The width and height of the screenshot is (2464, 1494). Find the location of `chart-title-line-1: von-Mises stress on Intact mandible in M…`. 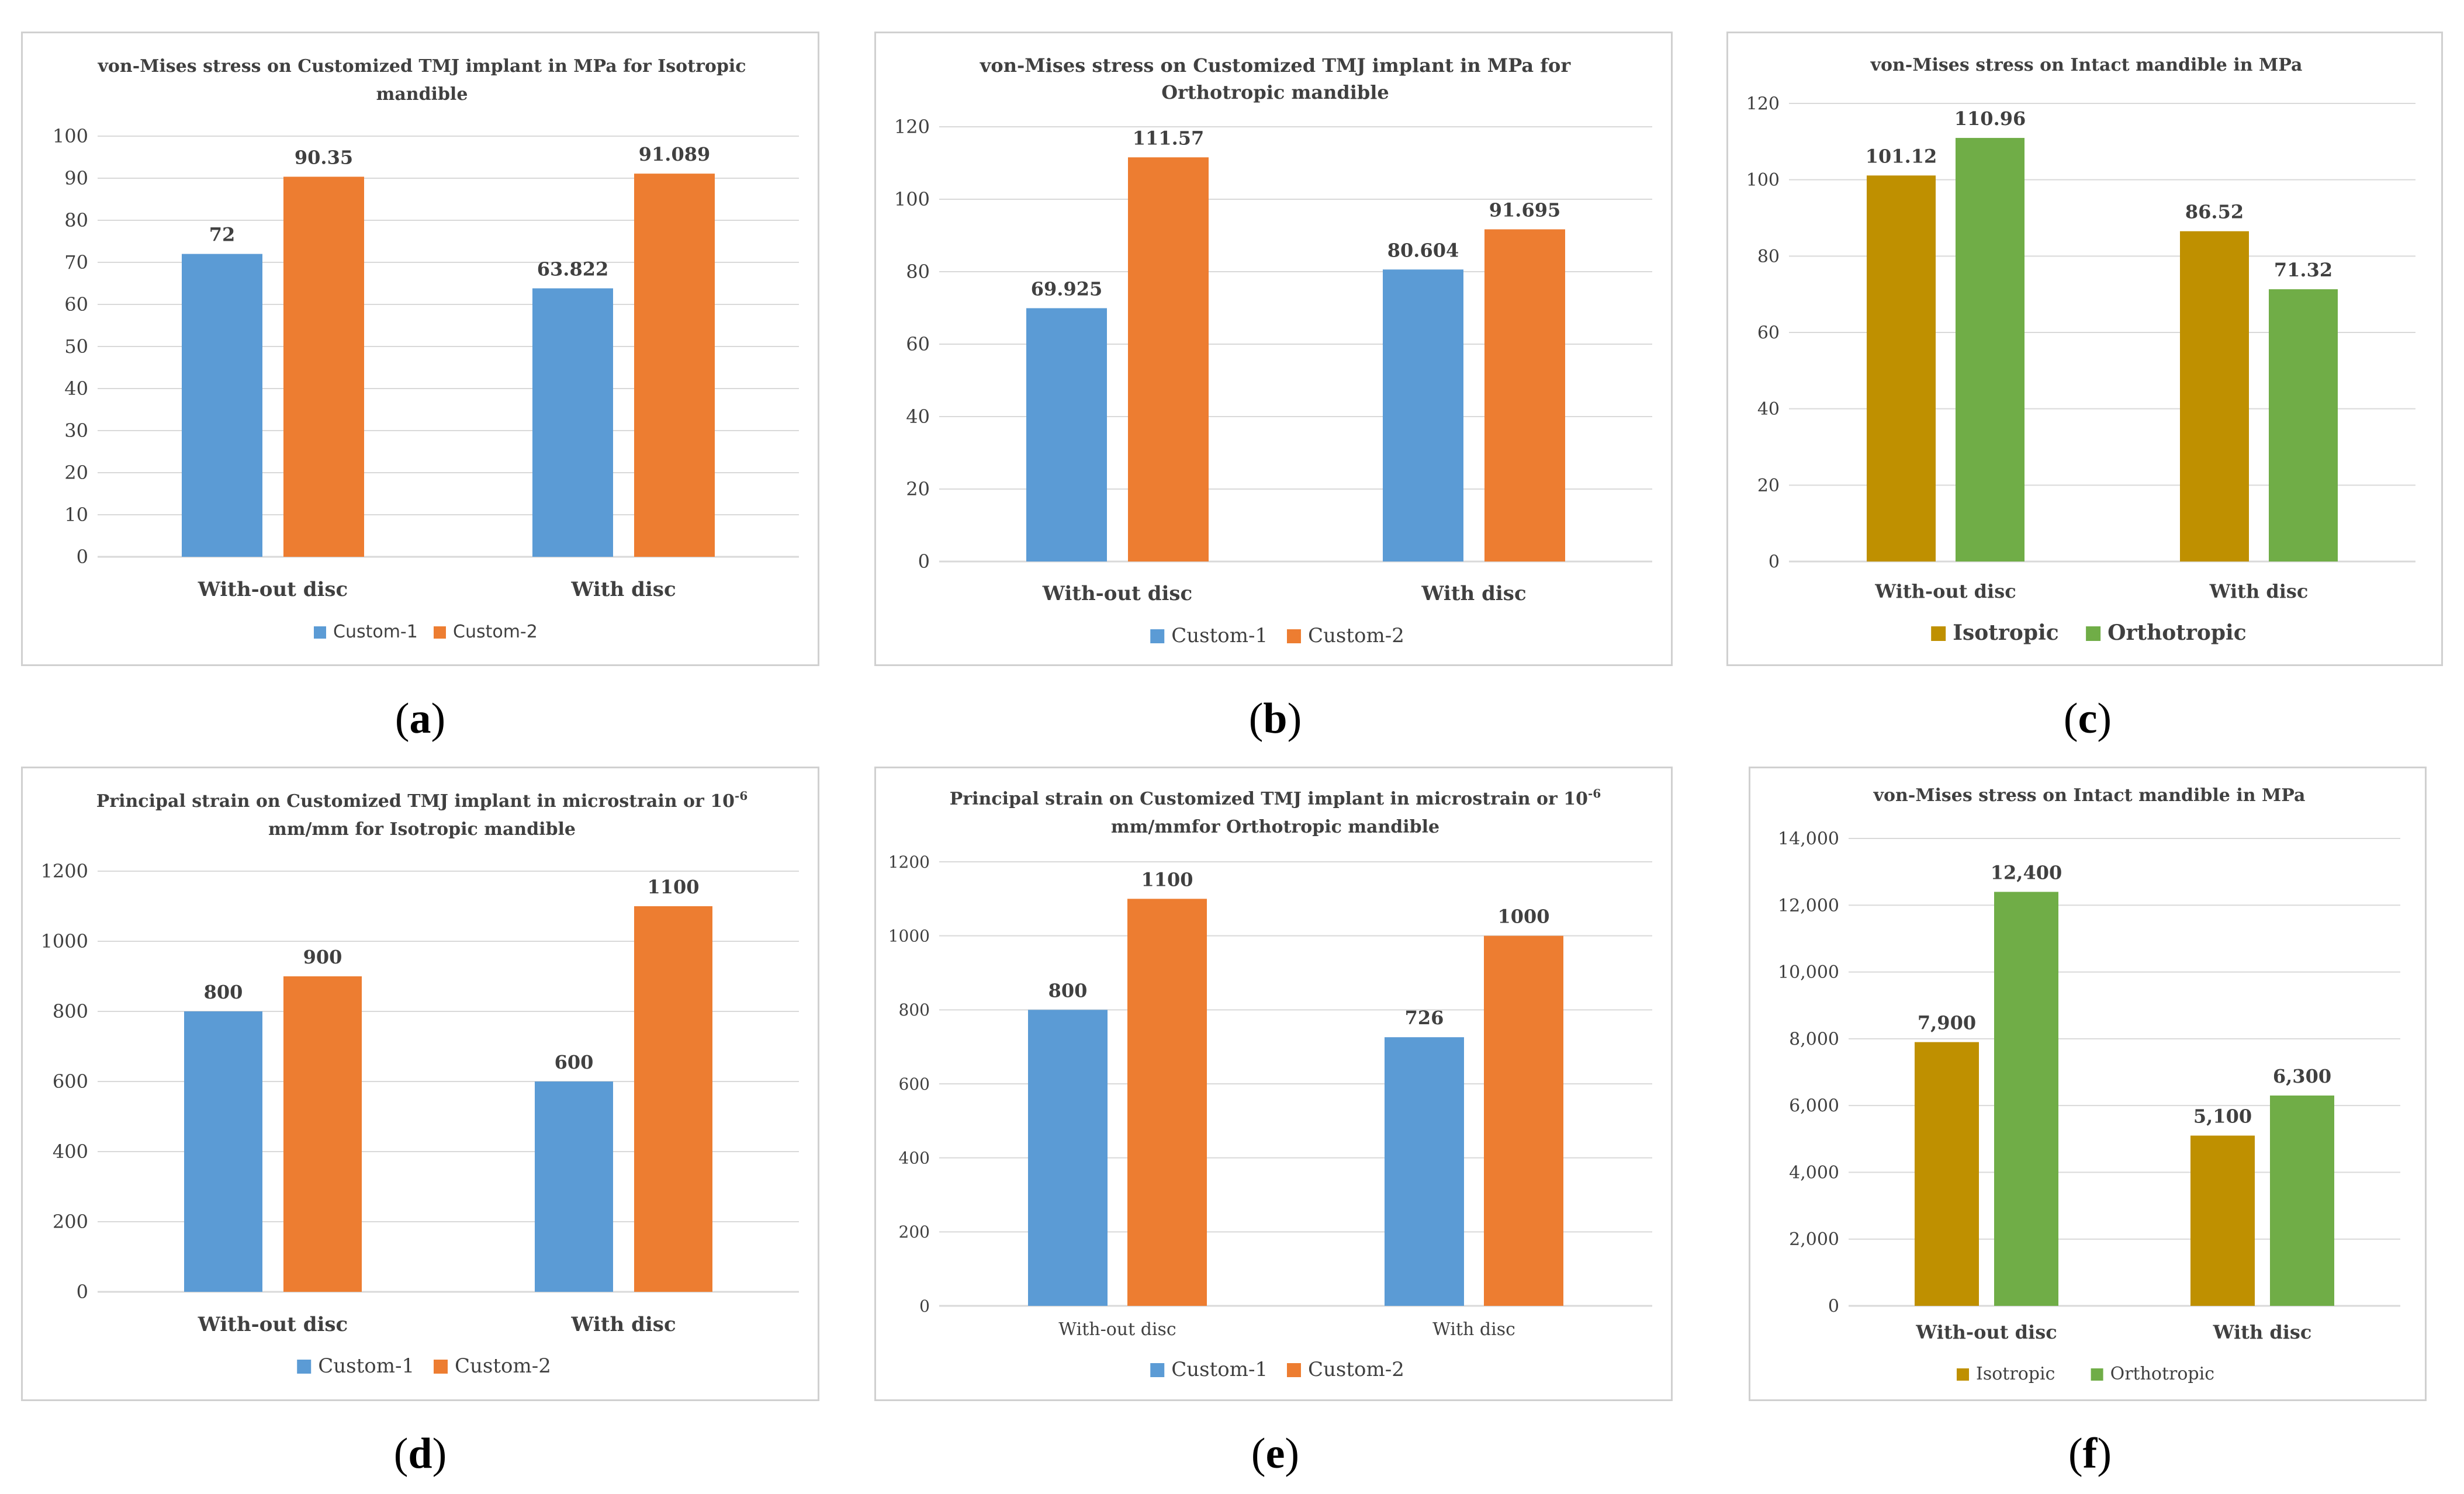

chart-title-line-1: von-Mises stress on Intact mandible in M… is located at coordinates (2086, 65).